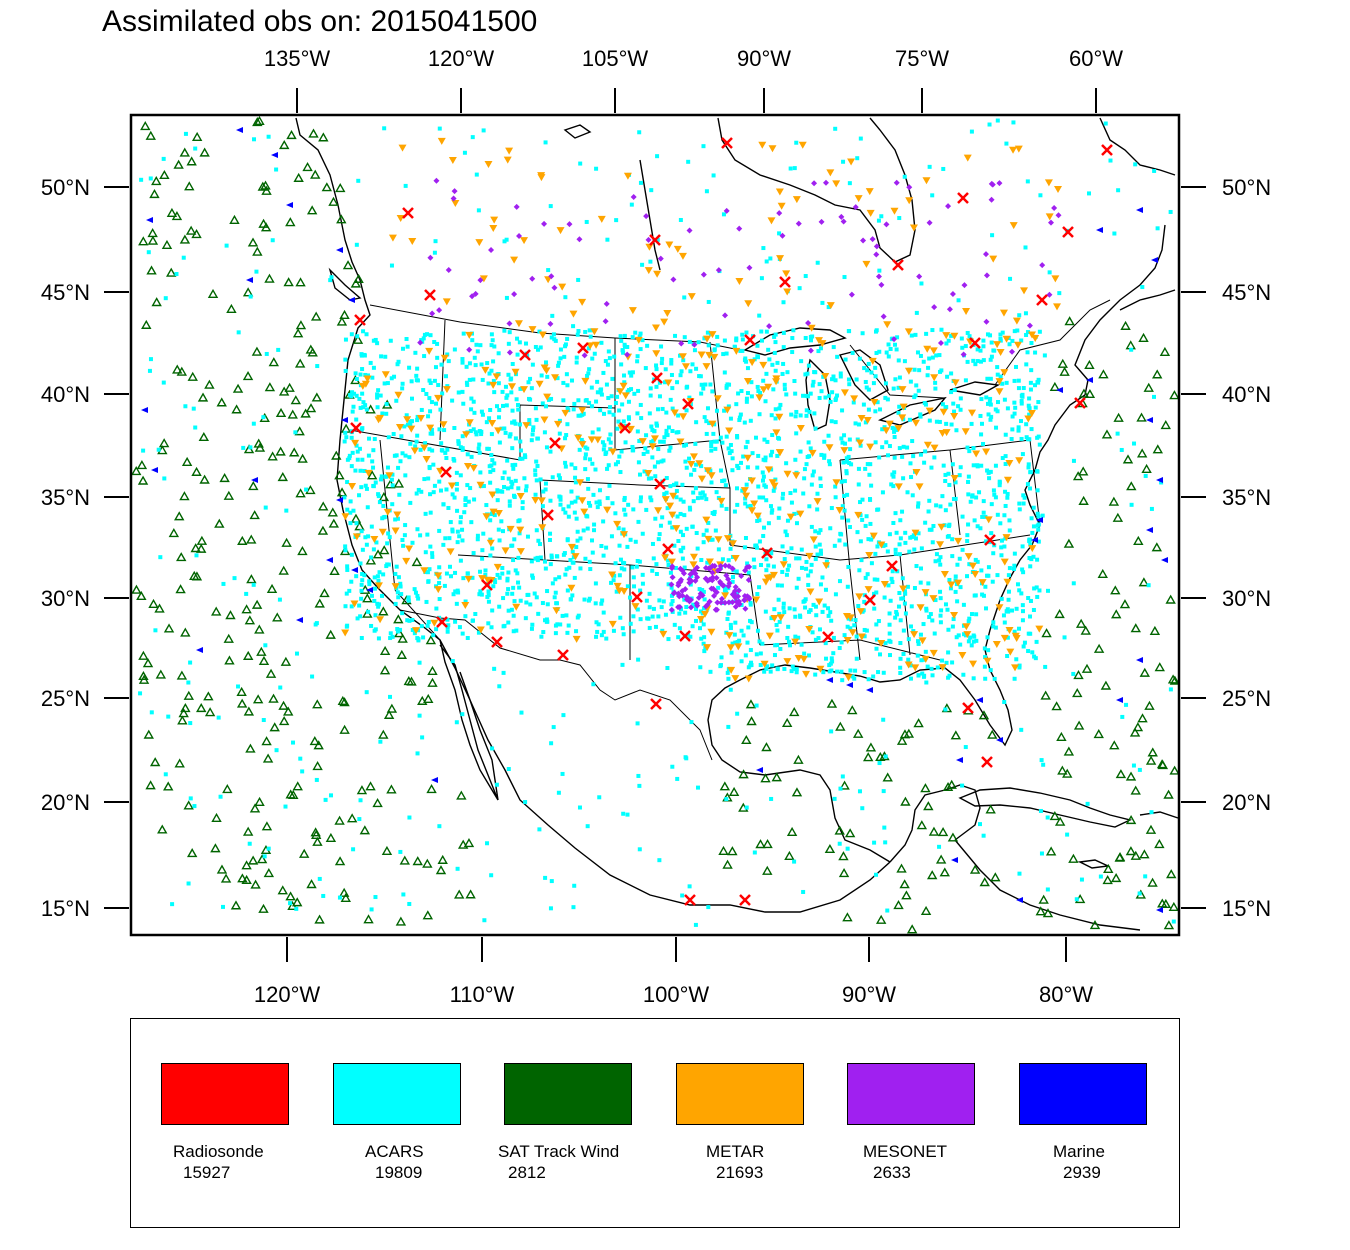  I want to click on legend-count-marine: 2939, so click(1082, 1172).